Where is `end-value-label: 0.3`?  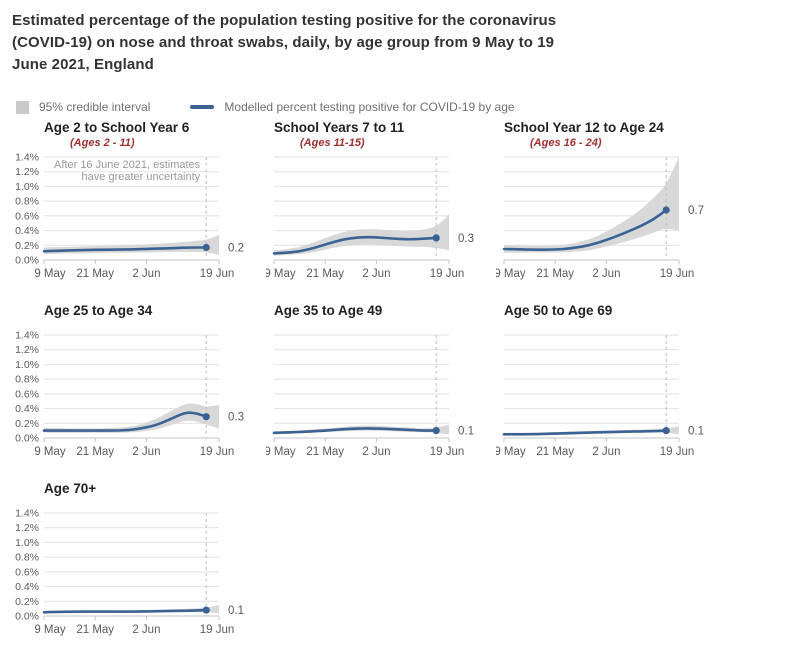 end-value-label: 0.3 is located at coordinates (466, 239).